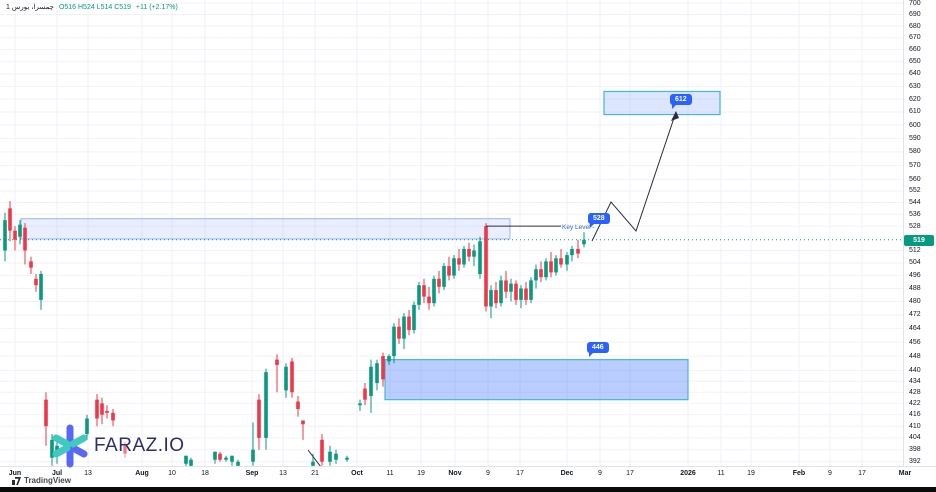  I want to click on price-tick: 544, so click(915, 203).